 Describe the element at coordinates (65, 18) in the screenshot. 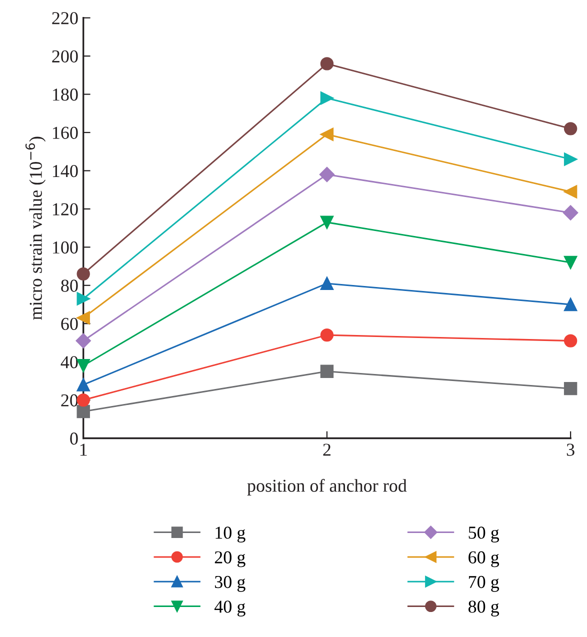

I see `y-tick-label: 220` at that location.